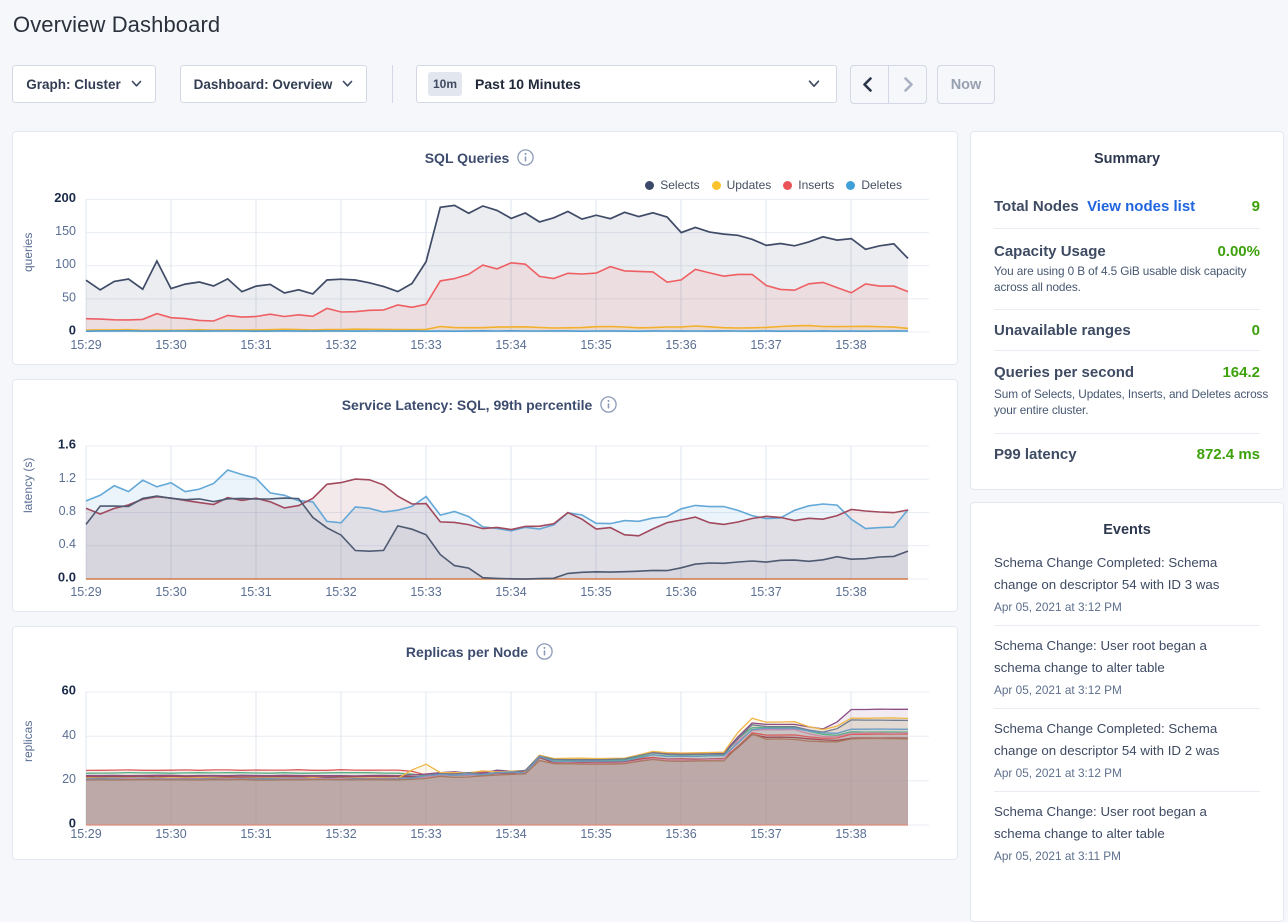  What do you see at coordinates (69, 297) in the screenshot?
I see `svg-text: 50` at bounding box center [69, 297].